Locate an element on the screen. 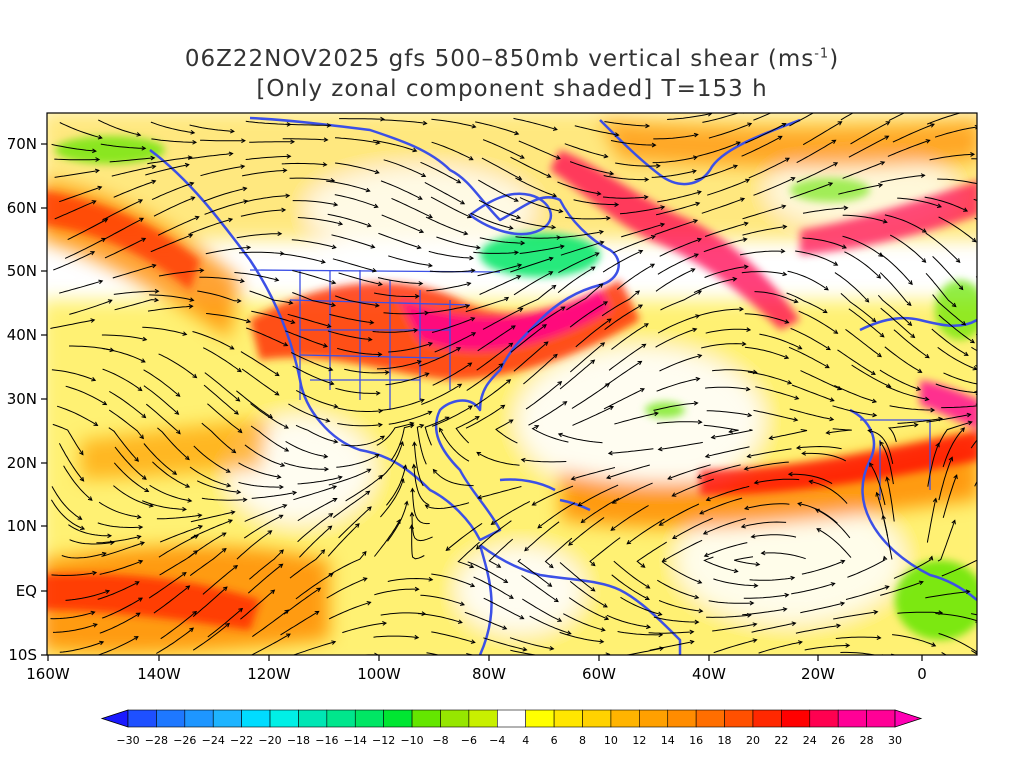 This screenshot has height=768, width=1024. lat-tick-label: 30N is located at coordinates (22, 399).